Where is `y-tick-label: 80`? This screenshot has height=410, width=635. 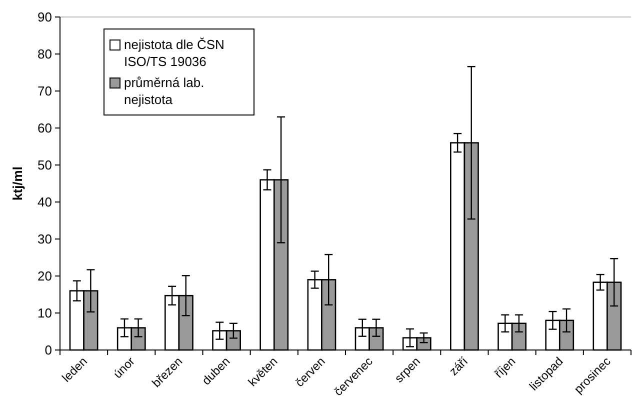 y-tick-label: 80 is located at coordinates (45, 54).